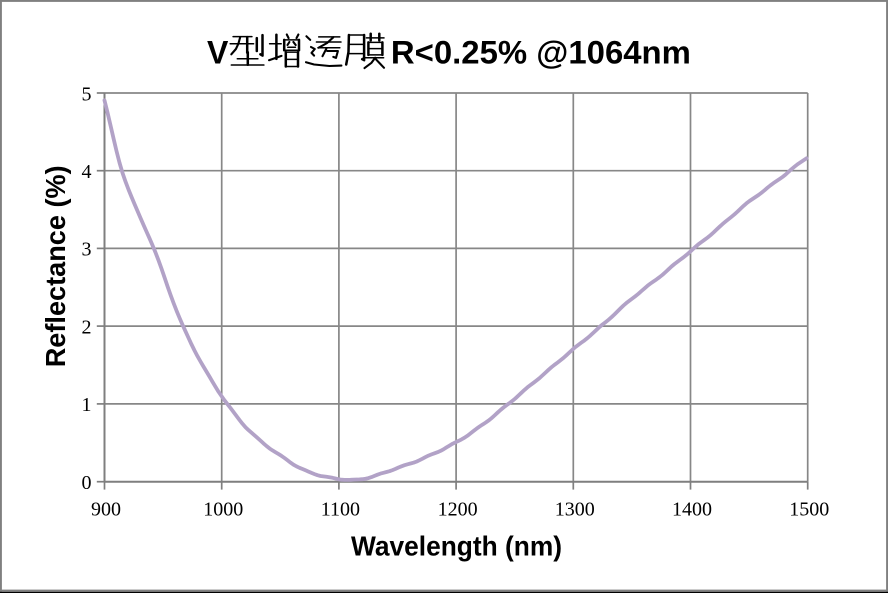 This screenshot has height=598, width=888. What do you see at coordinates (340, 509) in the screenshot?
I see `svg-text: 1100` at bounding box center [340, 509].